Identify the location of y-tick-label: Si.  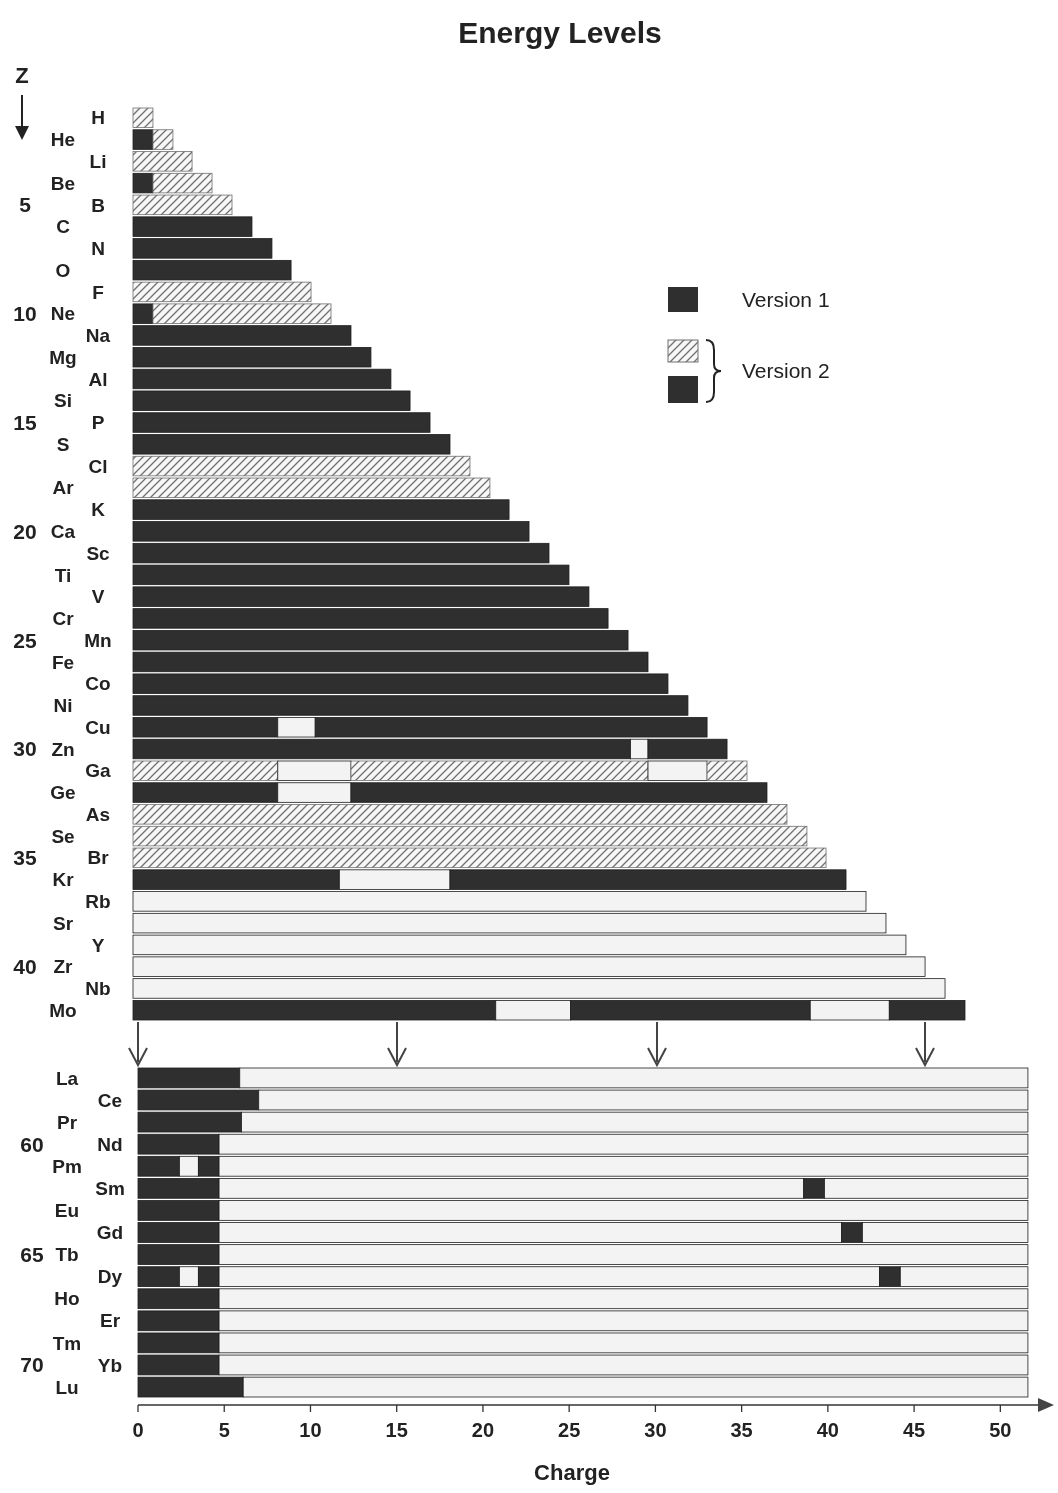
(63, 401).